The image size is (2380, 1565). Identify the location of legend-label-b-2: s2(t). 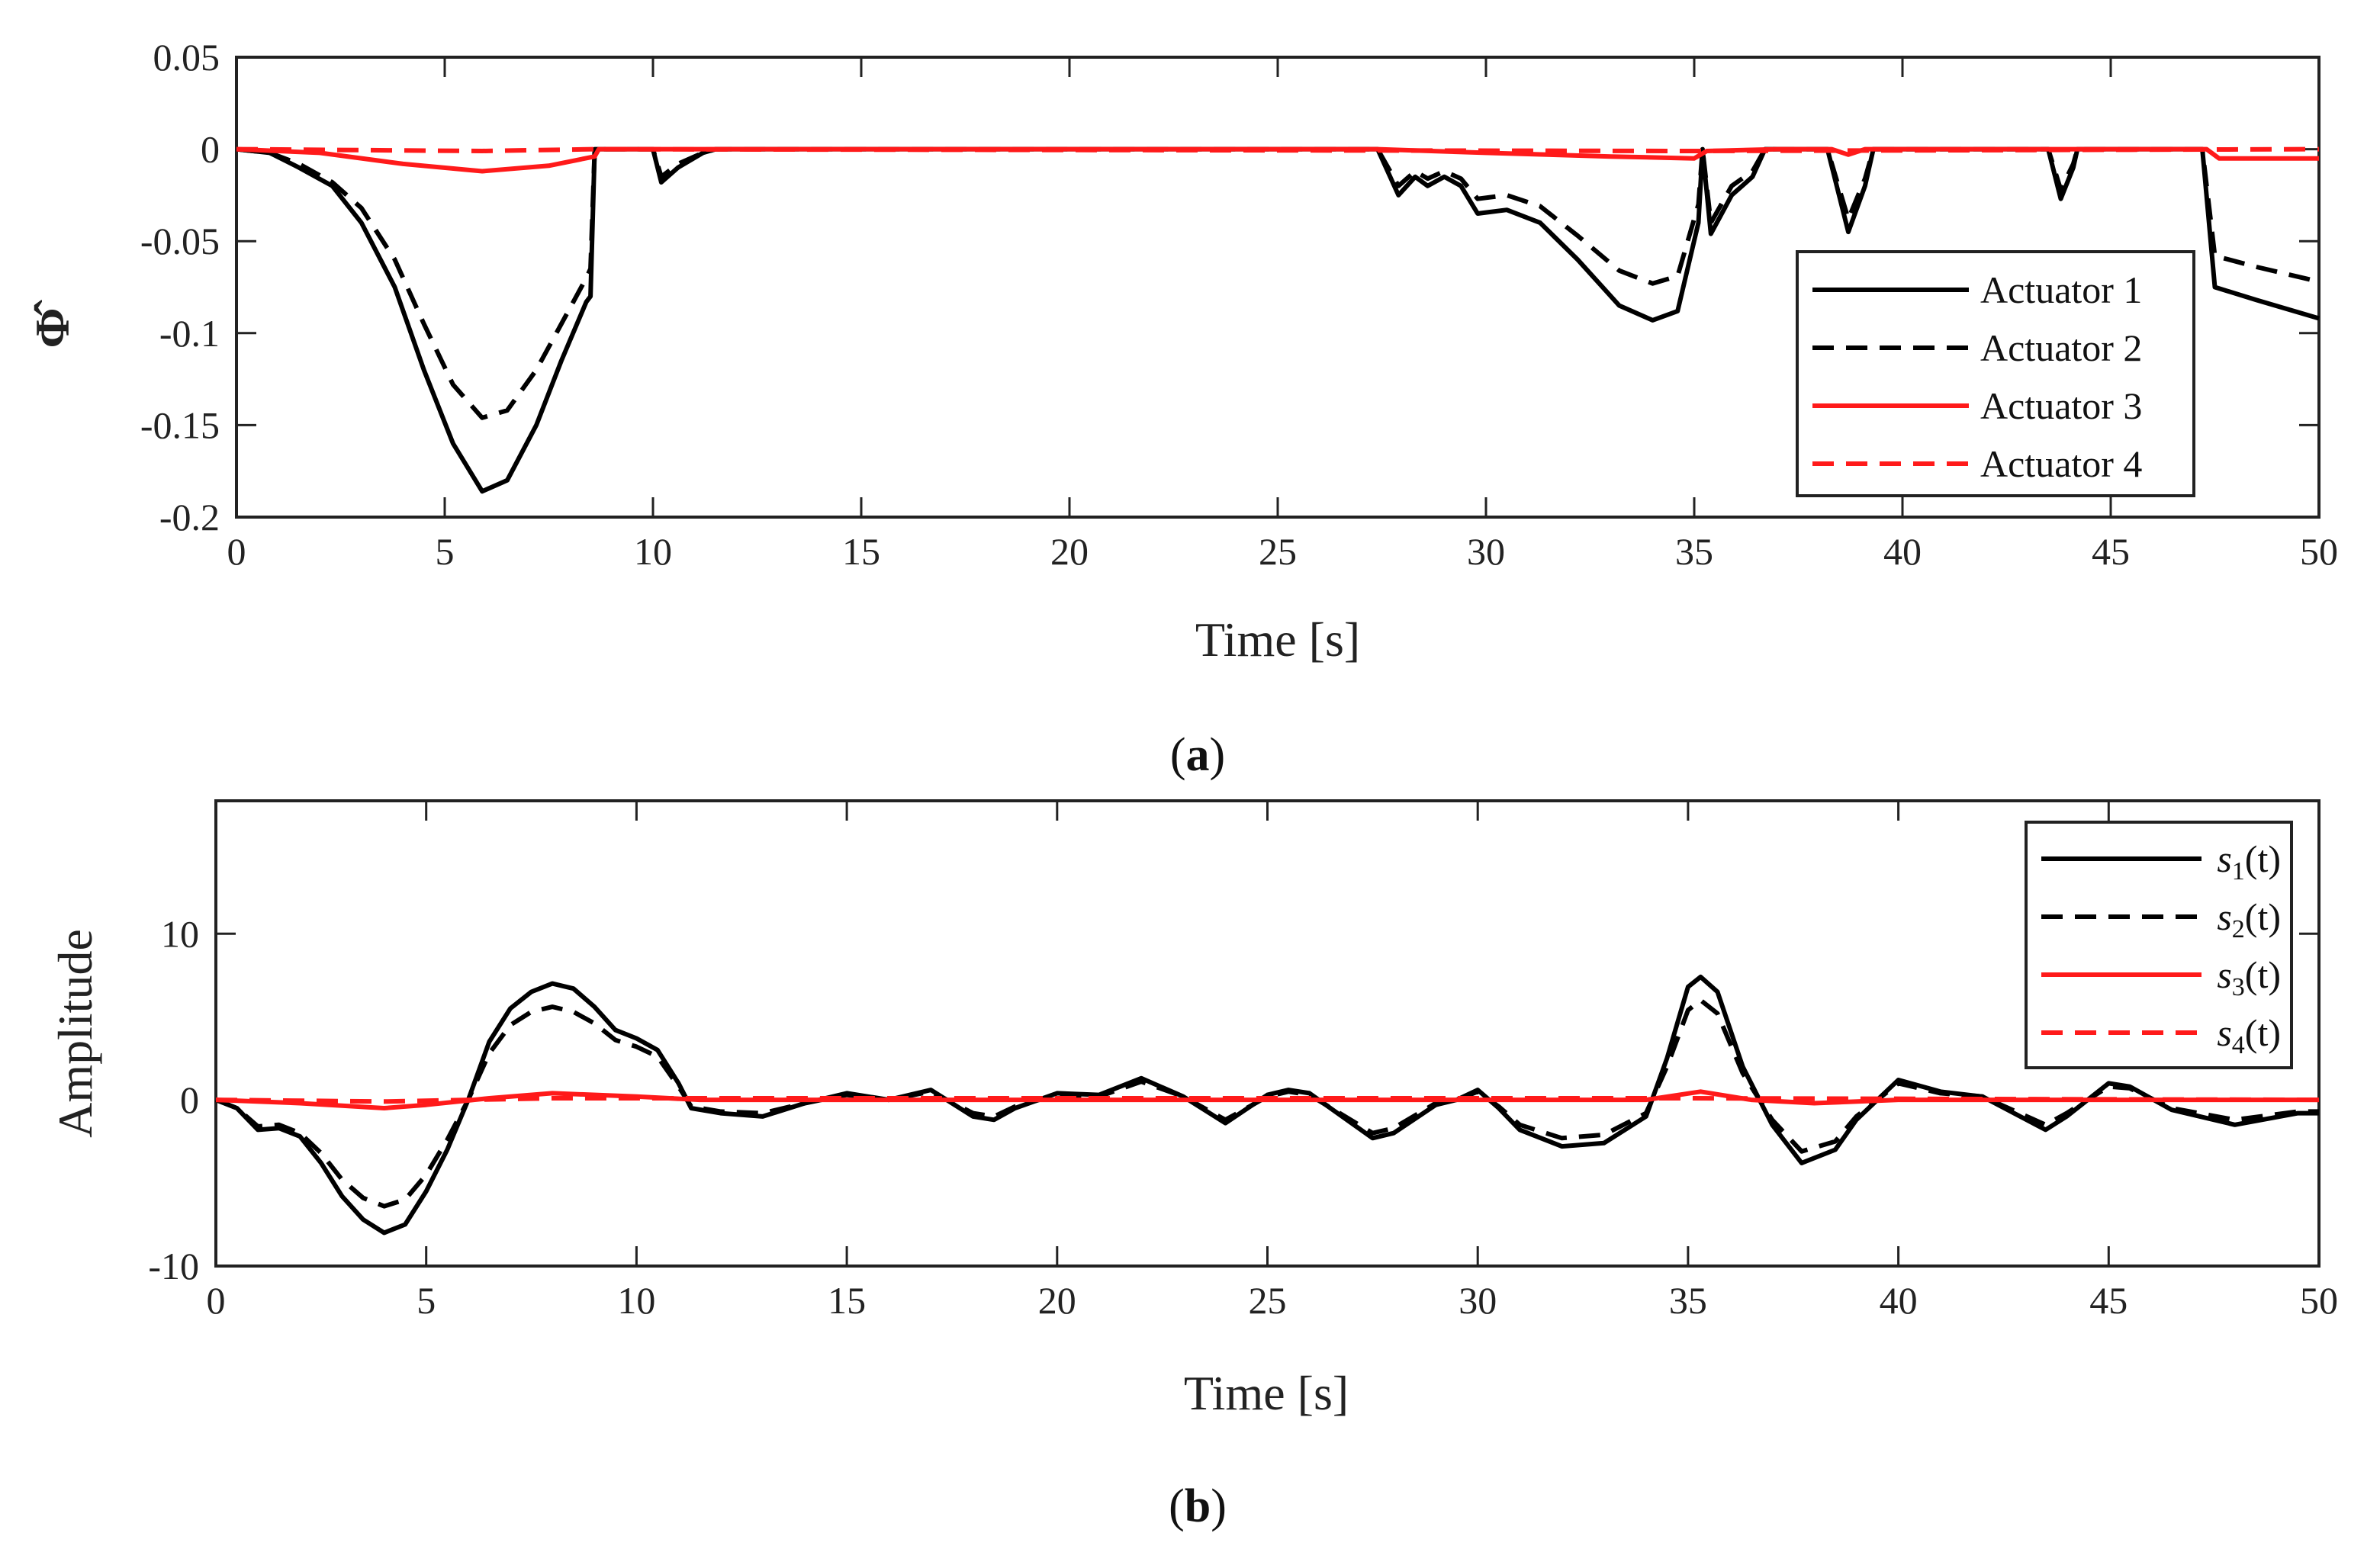
(2249, 919).